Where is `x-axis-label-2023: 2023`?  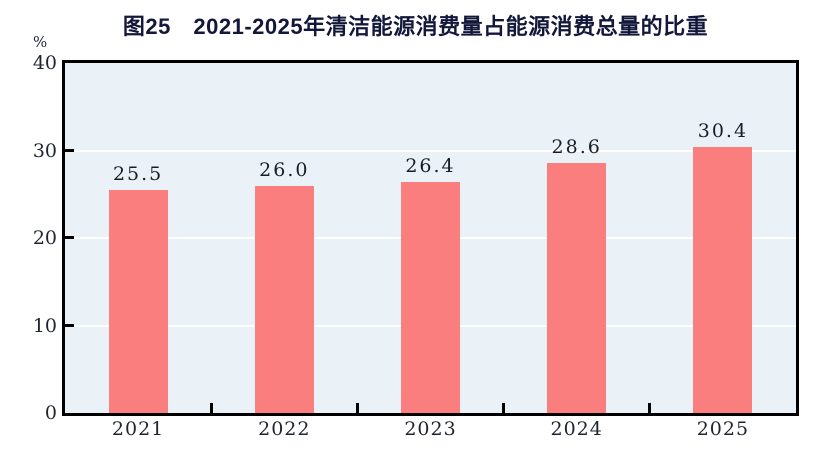
x-axis-label-2023: 2023 is located at coordinates (430, 429).